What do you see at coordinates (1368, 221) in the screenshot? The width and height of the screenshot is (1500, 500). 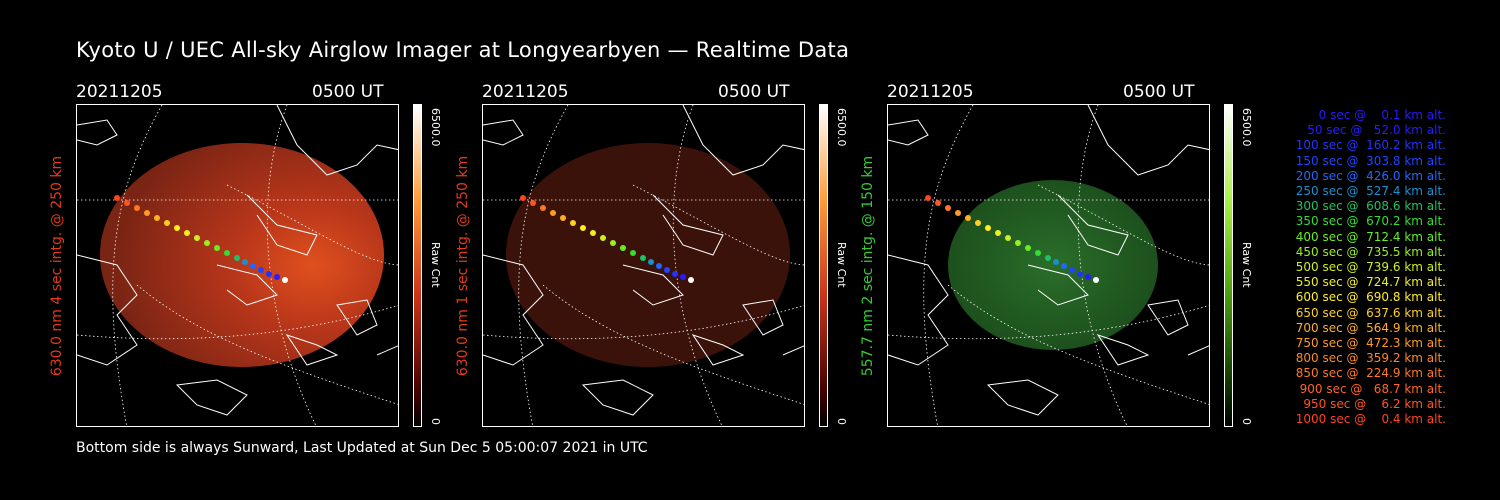 I see `legend-entry: 350 sec @ 670.2 km alt.` at bounding box center [1368, 221].